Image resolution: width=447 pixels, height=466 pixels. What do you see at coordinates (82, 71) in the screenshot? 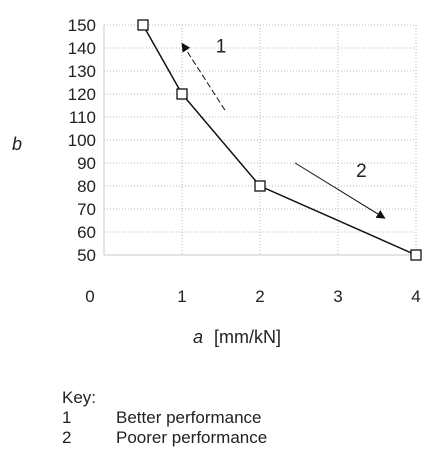
I see `y-tick-label: 130` at bounding box center [82, 71].